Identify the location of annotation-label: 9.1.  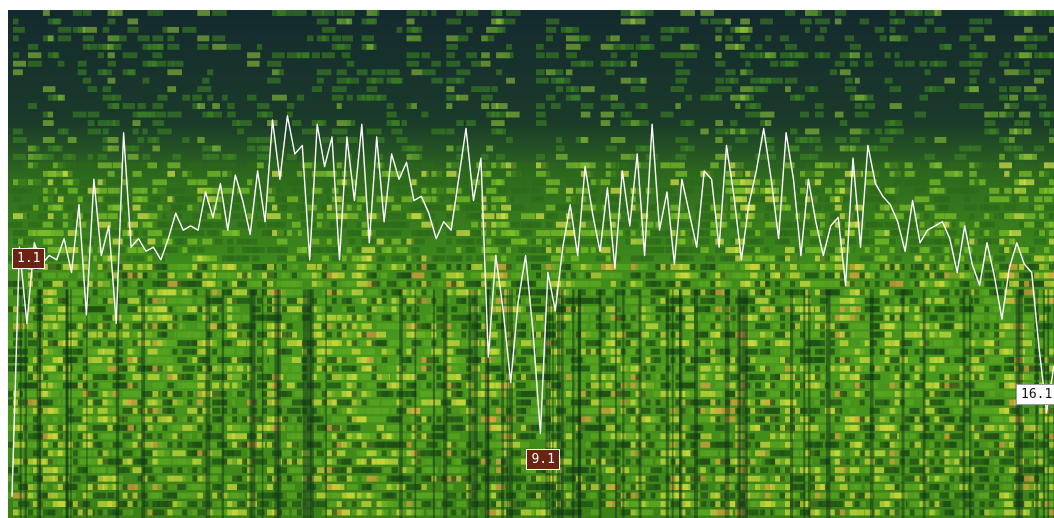
(543, 460).